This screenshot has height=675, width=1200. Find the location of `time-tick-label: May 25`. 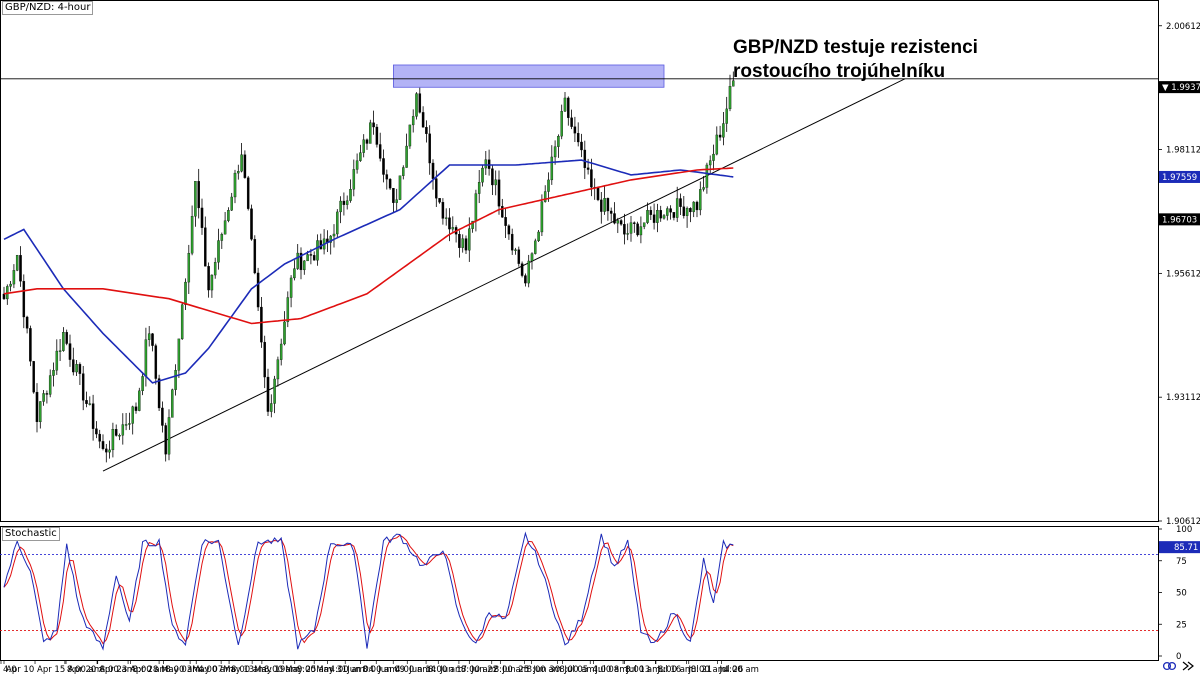

time-tick-label: May 25 is located at coordinates (300, 670).